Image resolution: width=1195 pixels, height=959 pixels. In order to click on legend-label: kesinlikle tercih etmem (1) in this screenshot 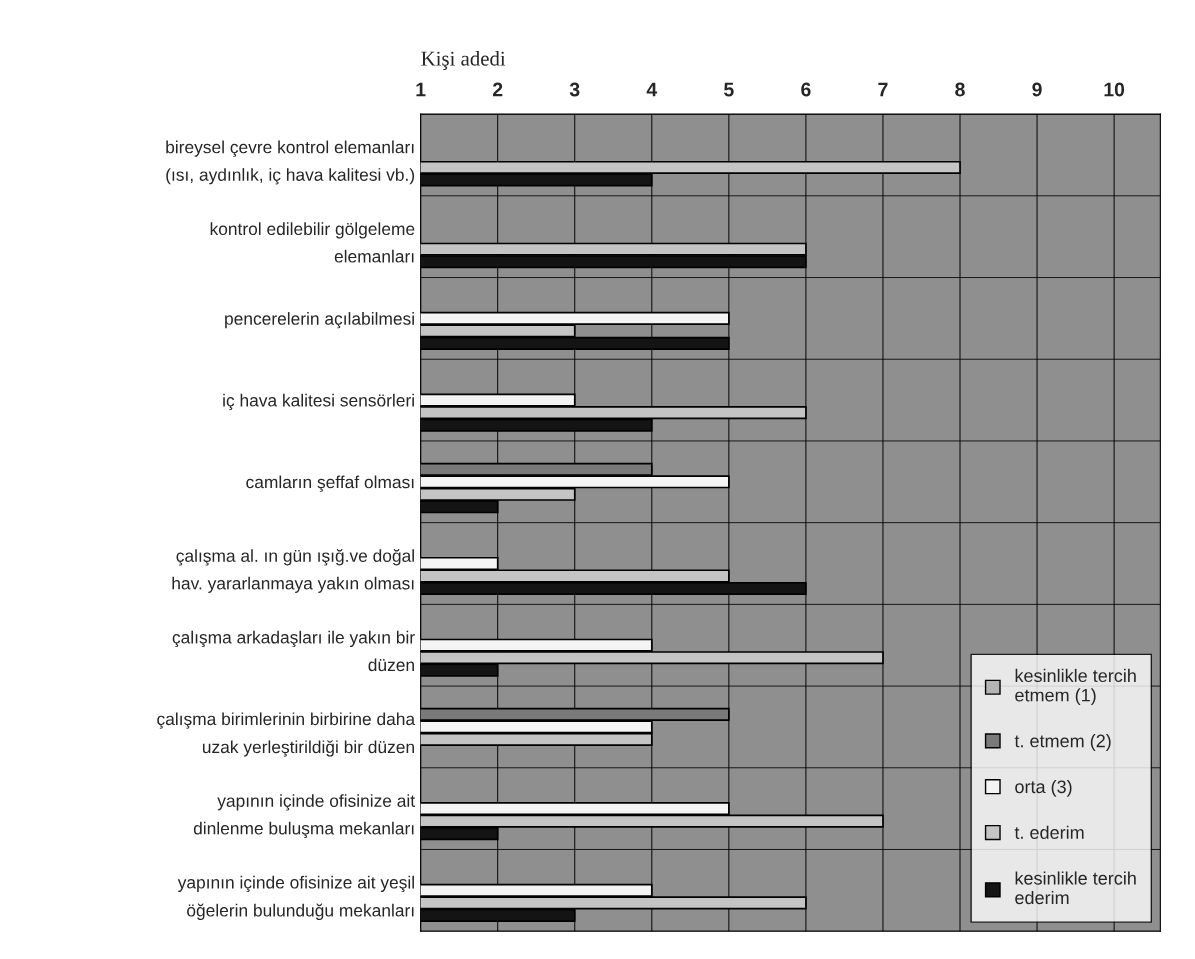, I will do `click(1075, 687)`.